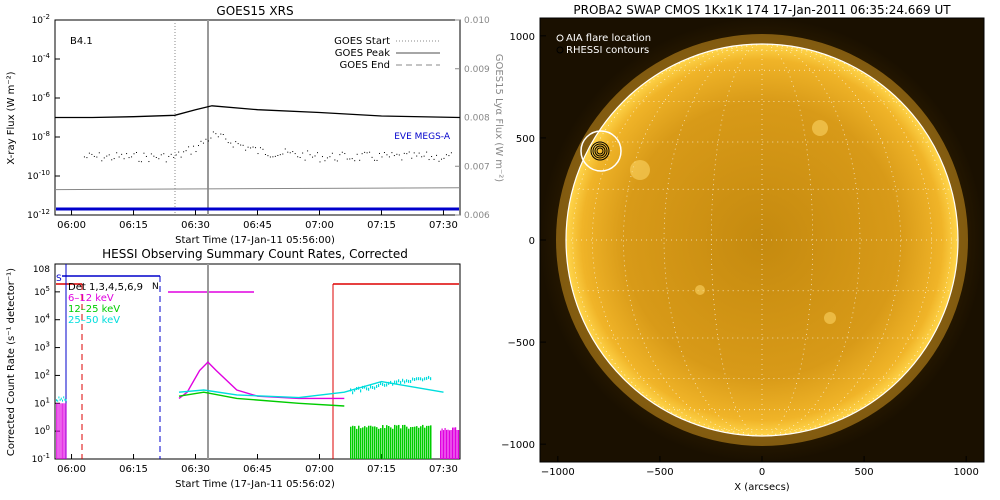  I want to click on goes-x-tick-label: 07:15, so click(381, 225).